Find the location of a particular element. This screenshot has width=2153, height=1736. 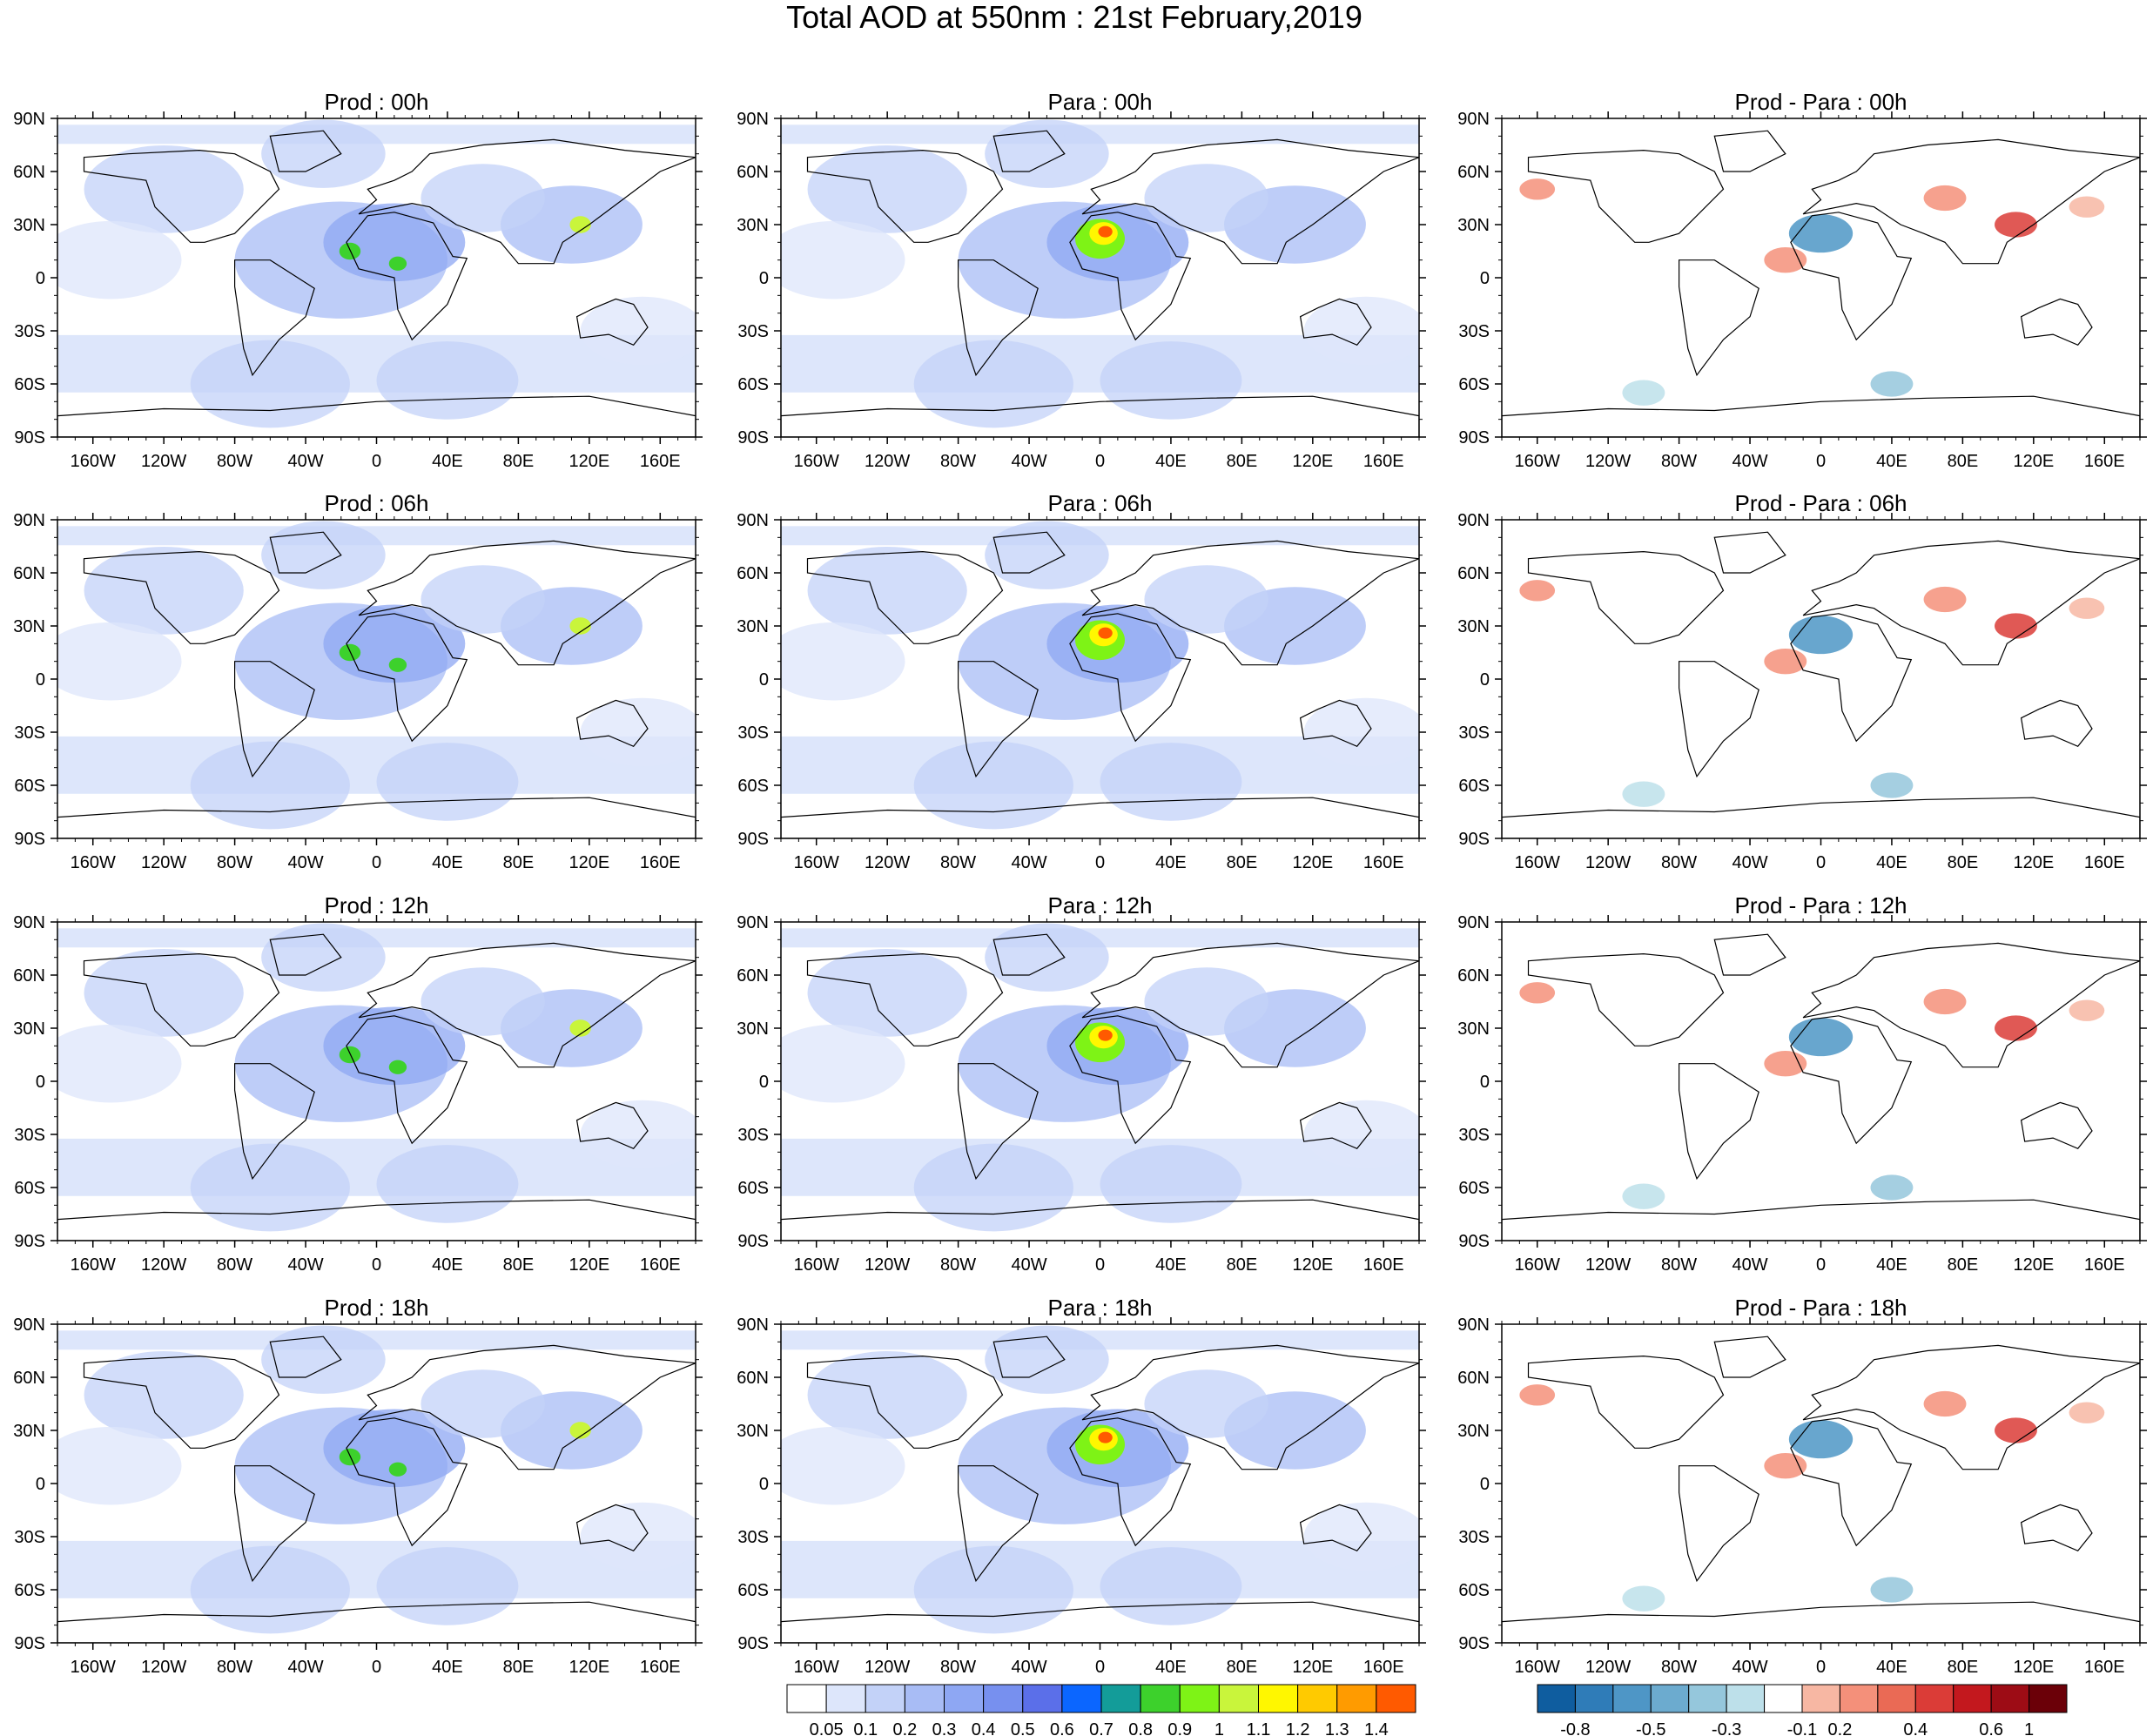

colorbar-label: -0.5 is located at coordinates (1650, 1728).